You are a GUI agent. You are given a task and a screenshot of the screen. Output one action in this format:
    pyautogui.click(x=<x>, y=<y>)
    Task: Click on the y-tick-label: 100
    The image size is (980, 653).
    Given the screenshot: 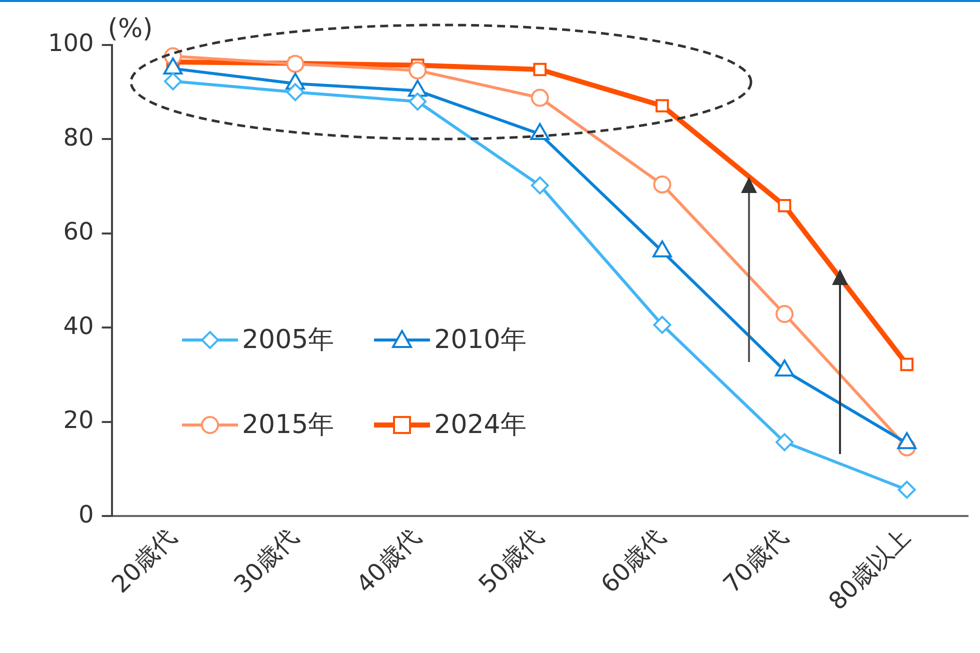 What is the action you would take?
    pyautogui.click(x=71, y=43)
    